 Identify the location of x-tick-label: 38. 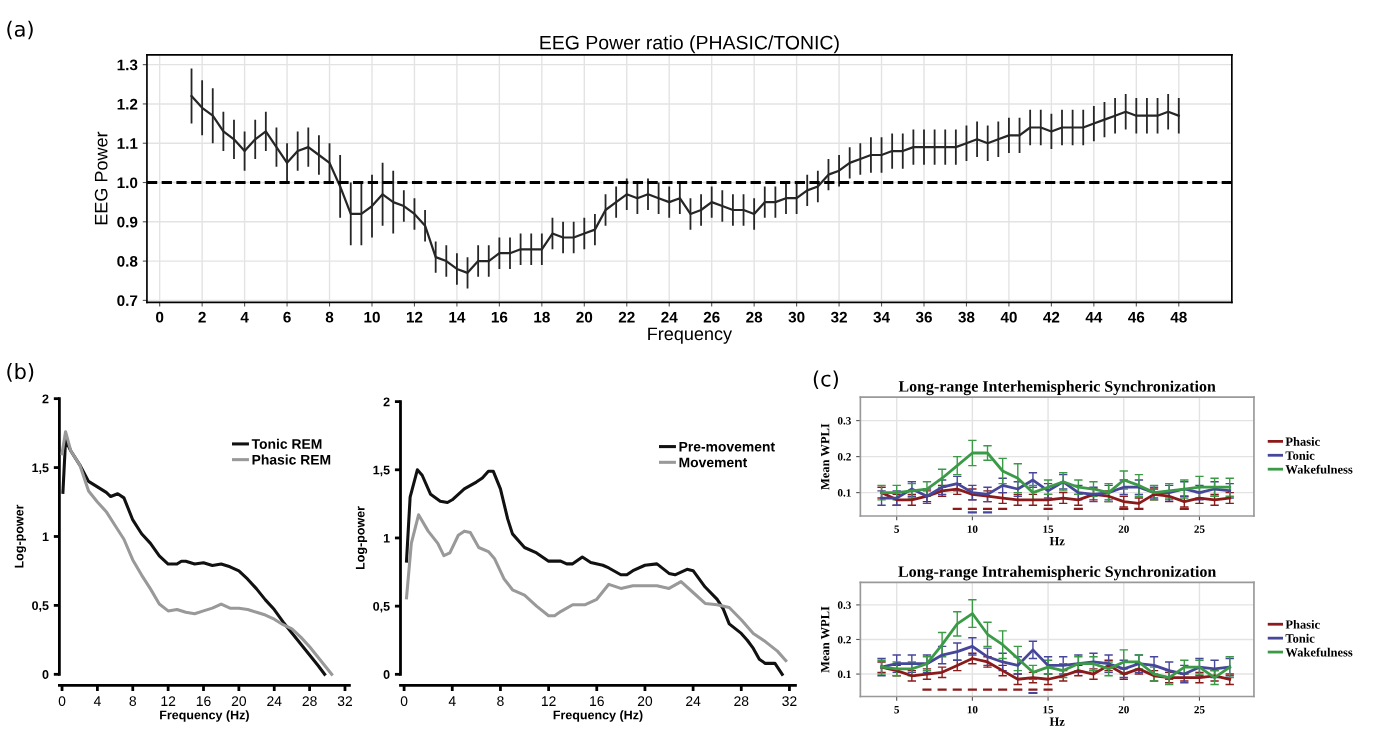
(966, 317).